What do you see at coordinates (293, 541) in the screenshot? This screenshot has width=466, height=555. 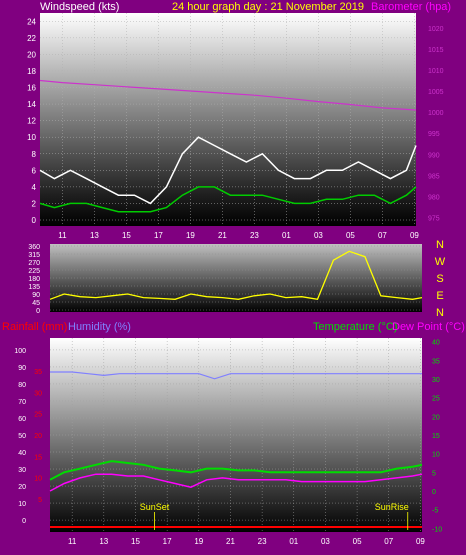 I see `temperature-time-tick-label: 01` at bounding box center [293, 541].